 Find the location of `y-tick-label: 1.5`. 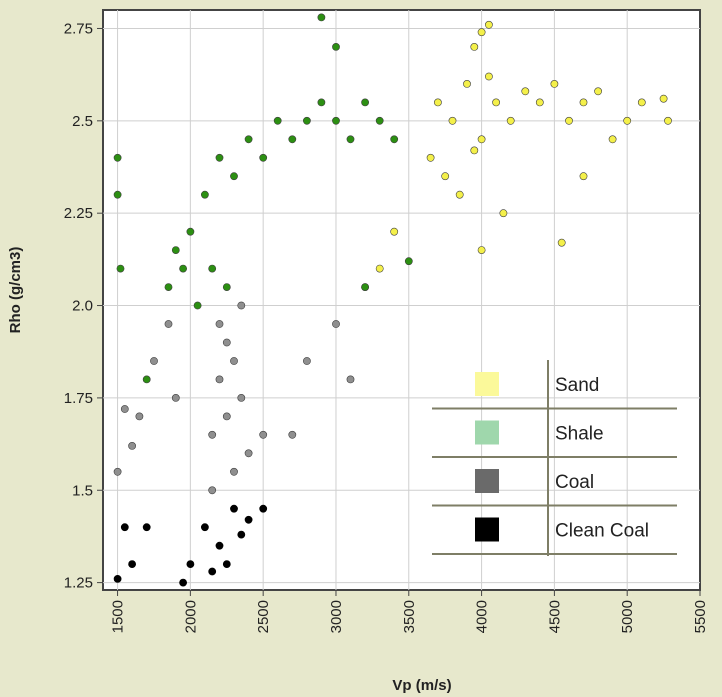

y-tick-label: 1.5 is located at coordinates (82, 490).